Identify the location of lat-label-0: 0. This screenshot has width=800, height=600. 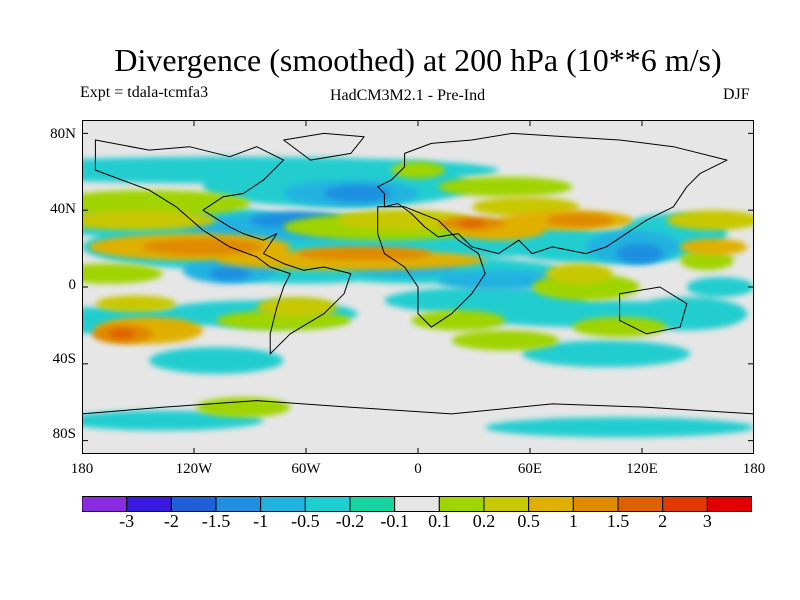
(72, 285).